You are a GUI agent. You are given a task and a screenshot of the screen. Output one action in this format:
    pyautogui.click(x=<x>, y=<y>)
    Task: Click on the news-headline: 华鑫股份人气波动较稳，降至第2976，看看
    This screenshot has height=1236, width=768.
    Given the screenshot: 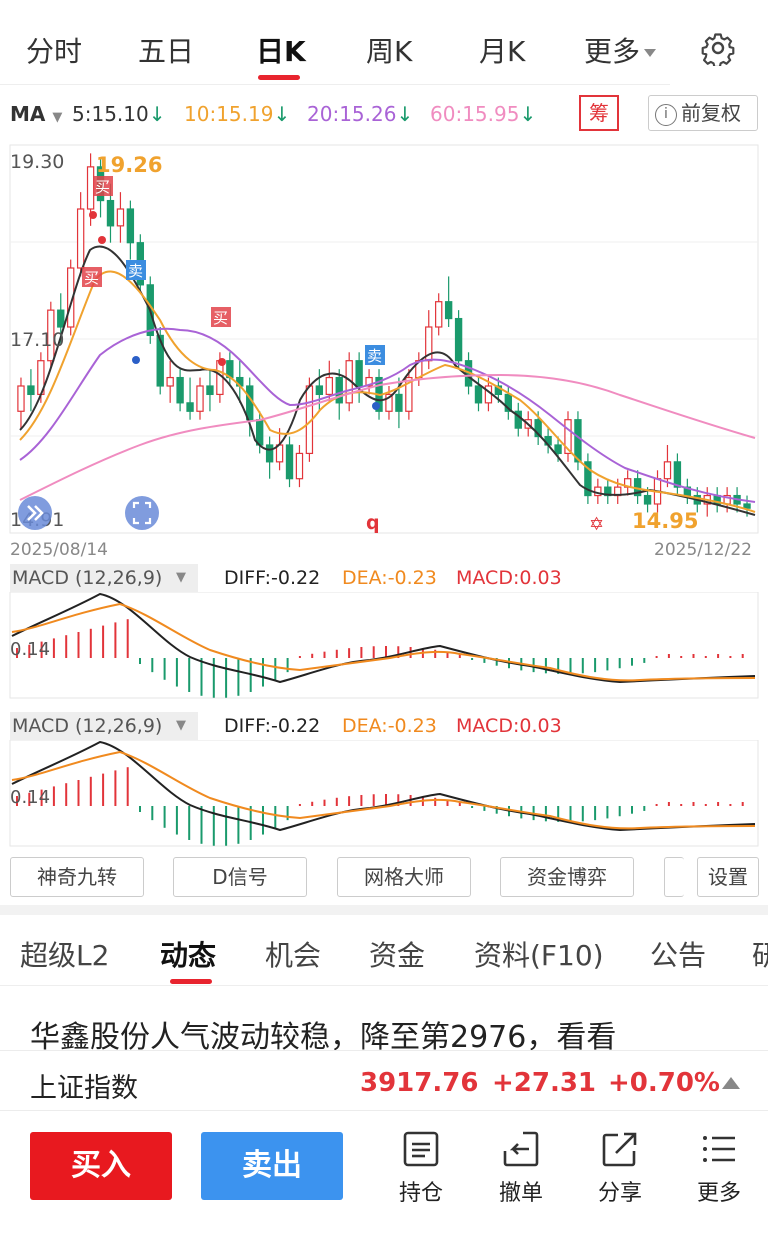 What is the action you would take?
    pyautogui.click(x=323, y=1037)
    